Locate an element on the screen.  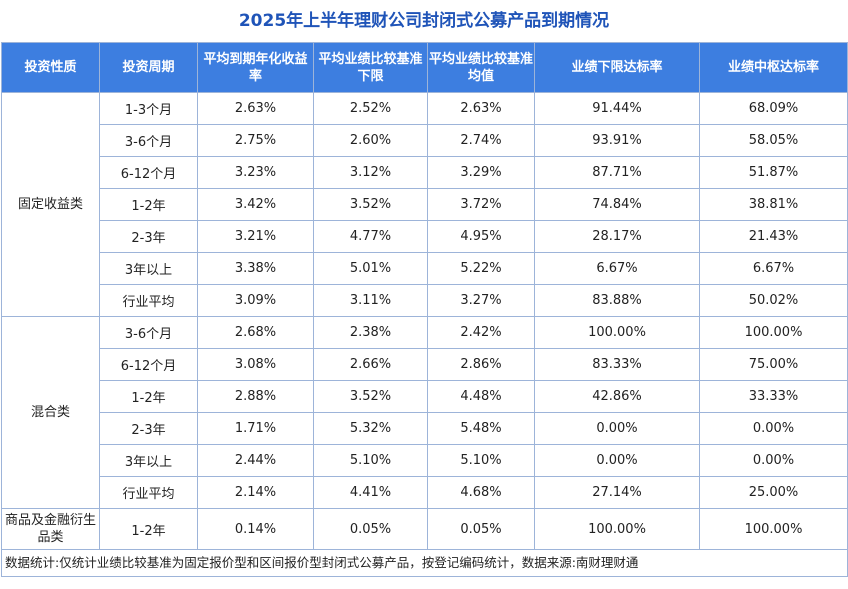
value-cell: 2.86% is located at coordinates (481, 364).